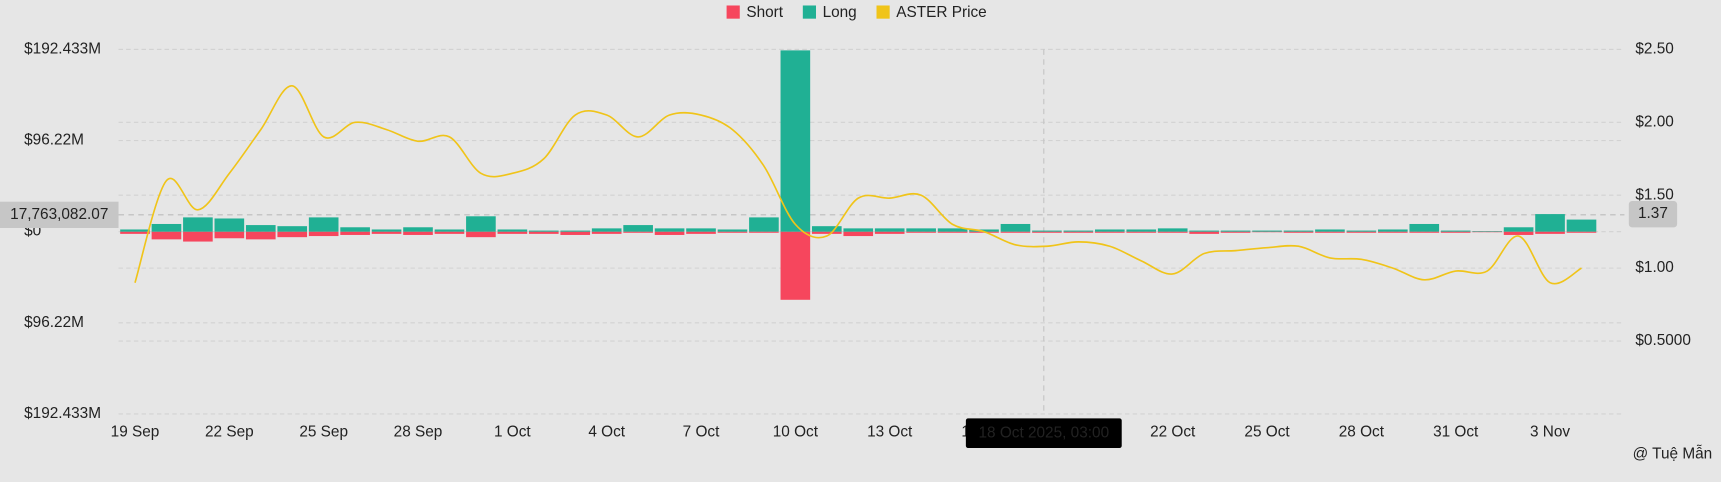 Image resolution: width=1721 pixels, height=482 pixels. I want to click on crosshair-x-box, so click(1043, 433).